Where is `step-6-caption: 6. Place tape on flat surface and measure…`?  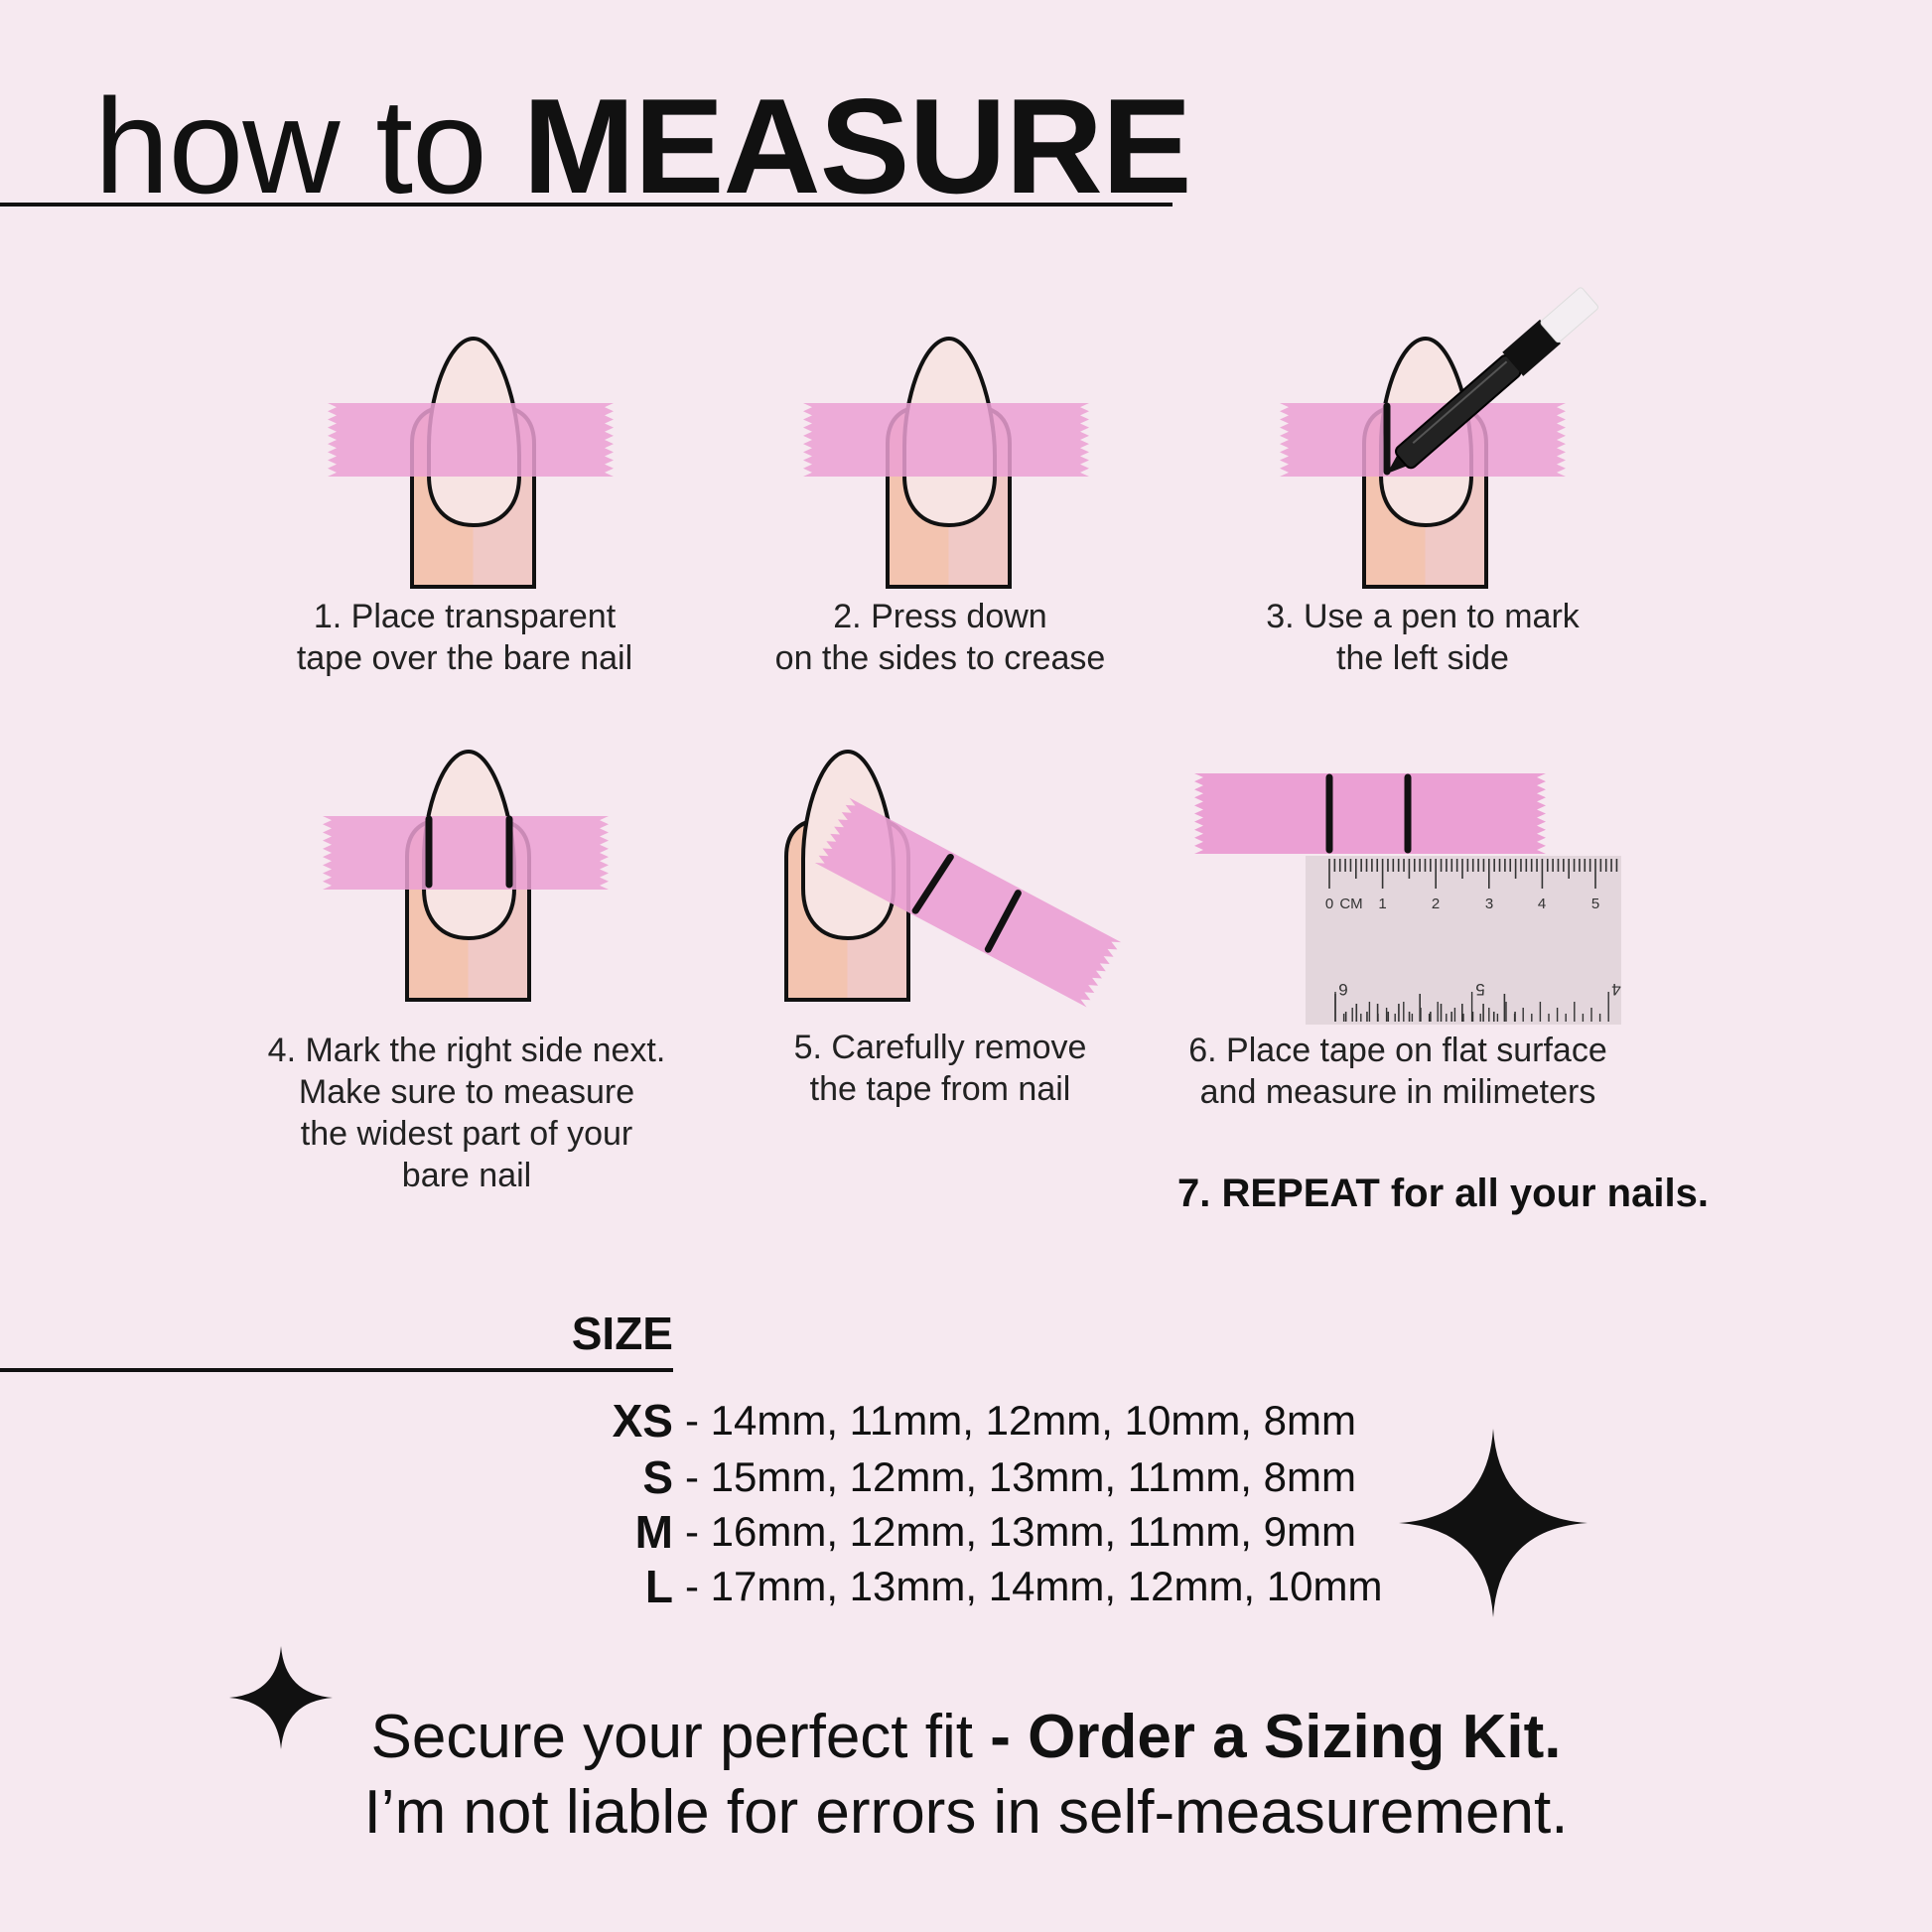 step-6-caption: 6. Place tape on flat surface and measure… is located at coordinates (1398, 1071).